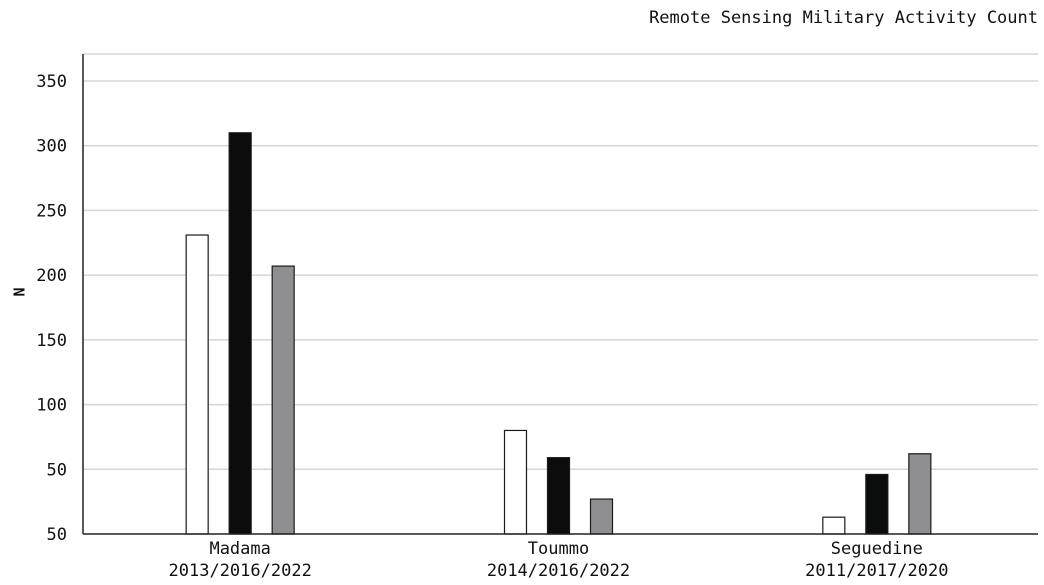 Image resolution: width=1044 pixels, height=585 pixels. Describe the element at coordinates (876, 571) in the screenshot. I see `x-tick-years: 2011/2017/2020` at that location.